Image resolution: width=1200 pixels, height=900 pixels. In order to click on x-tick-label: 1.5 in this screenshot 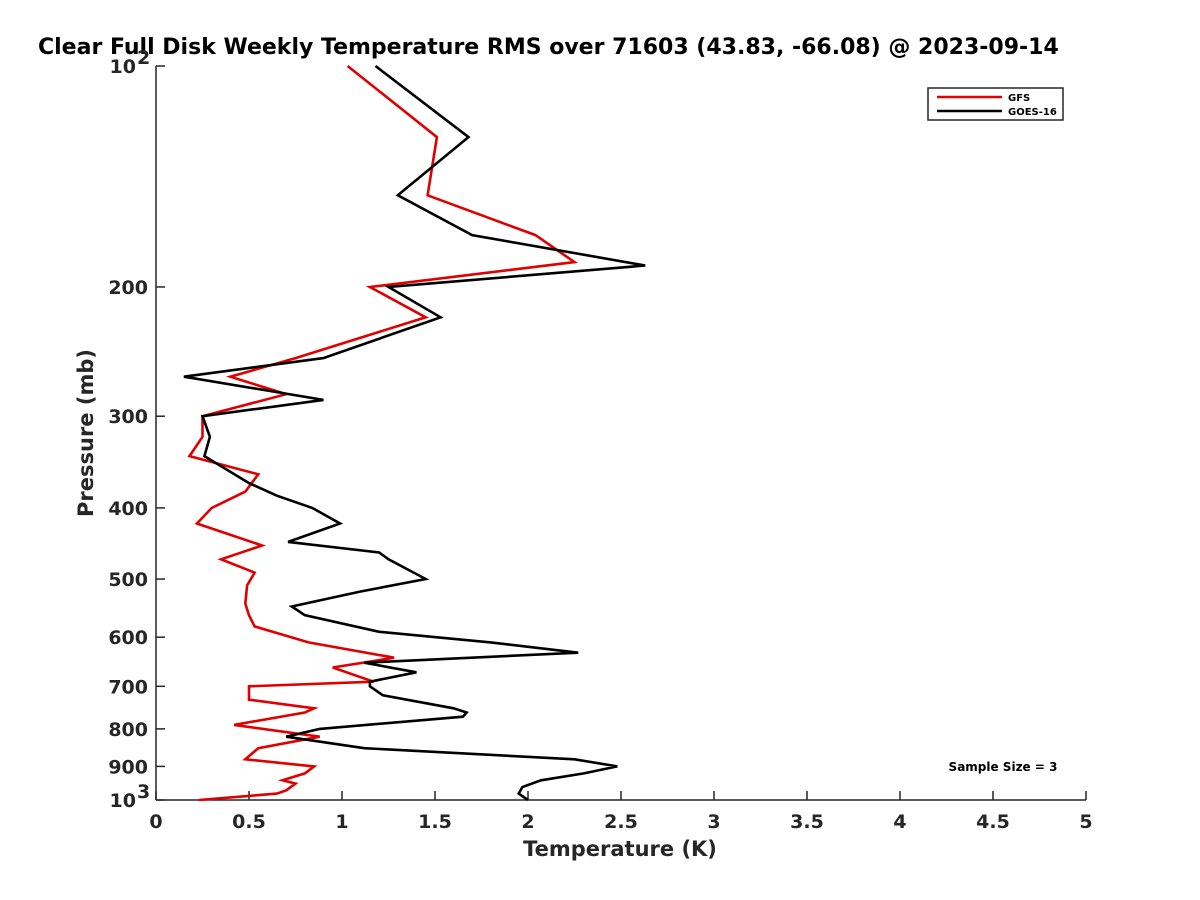, I will do `click(435, 822)`.